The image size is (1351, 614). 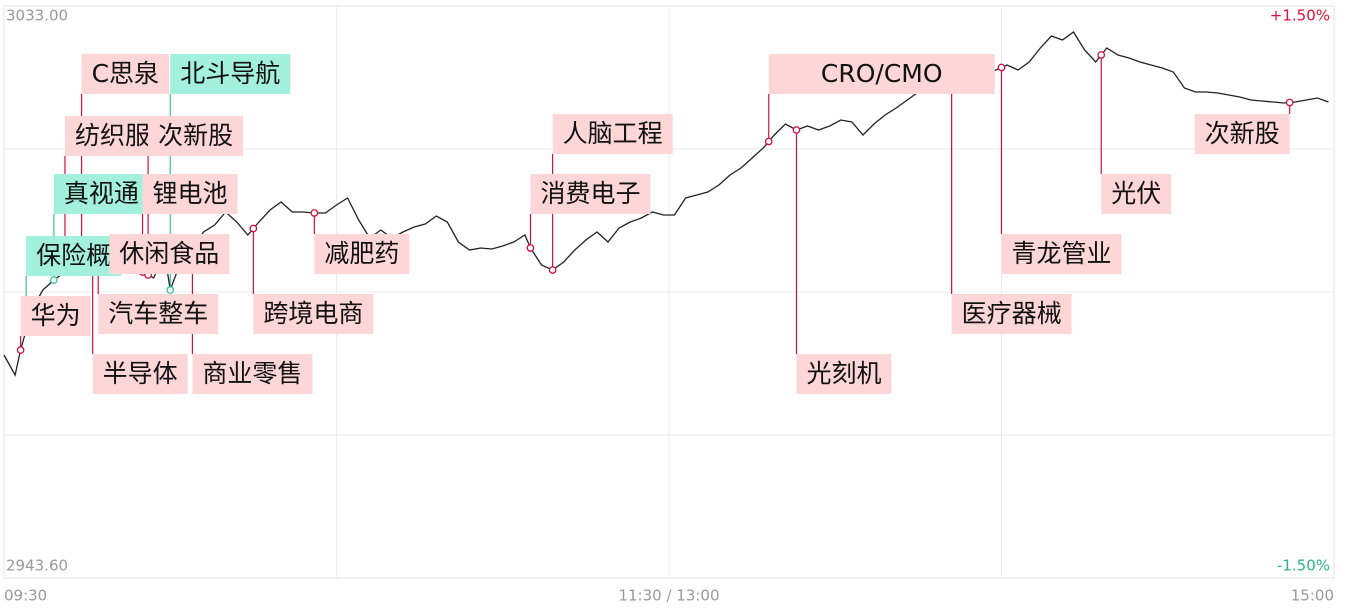 I want to click on annotation: 医疗器械, so click(x=1011, y=314).